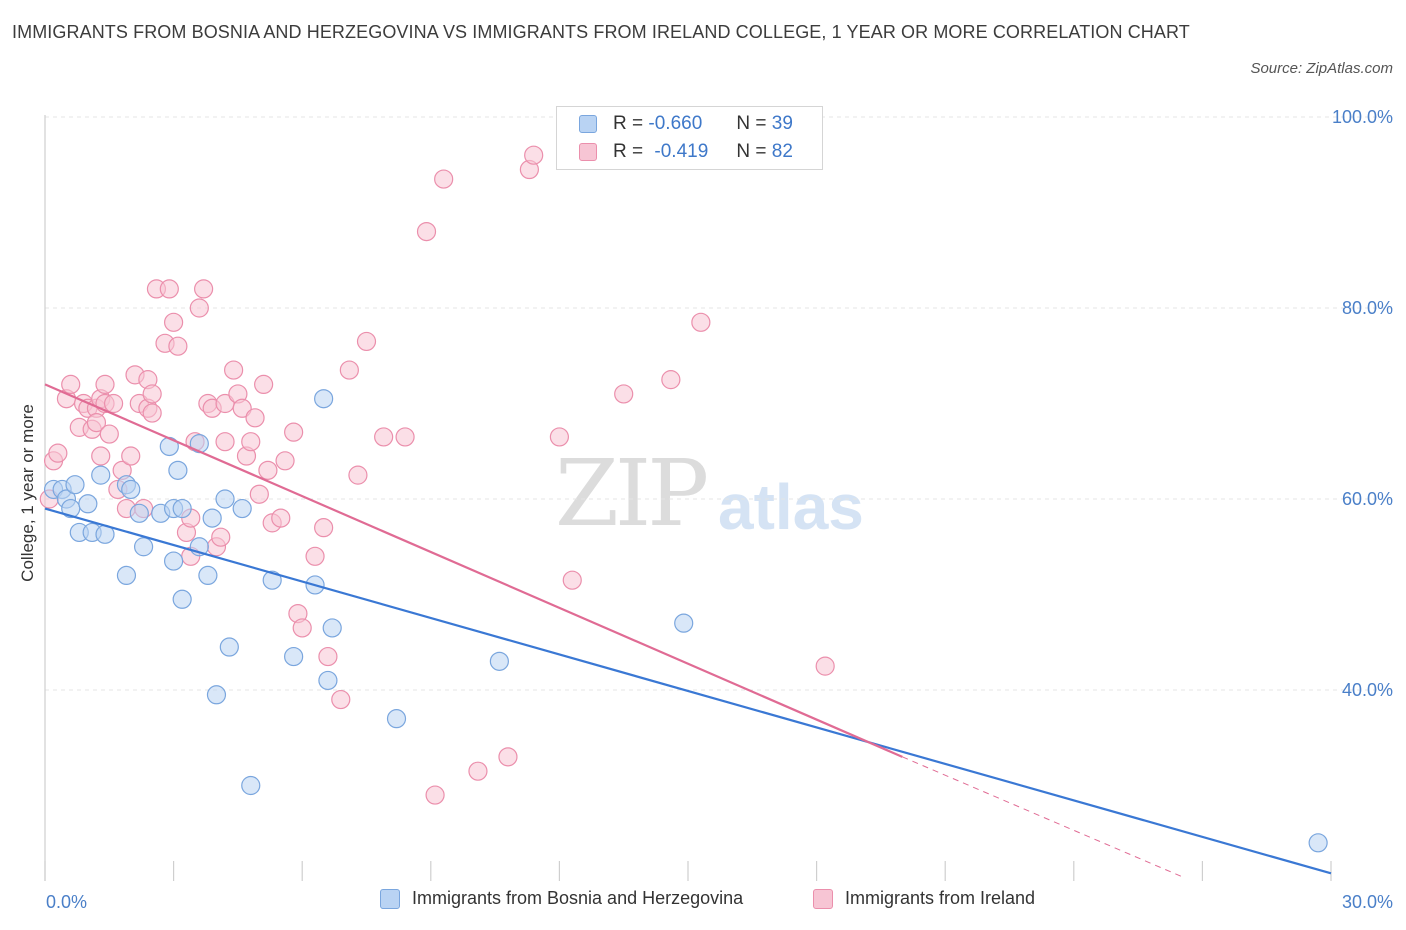 The image size is (1406, 930). Describe the element at coordinates (1367, 690) in the screenshot. I see `y-tick-label: 40.0%` at that location.